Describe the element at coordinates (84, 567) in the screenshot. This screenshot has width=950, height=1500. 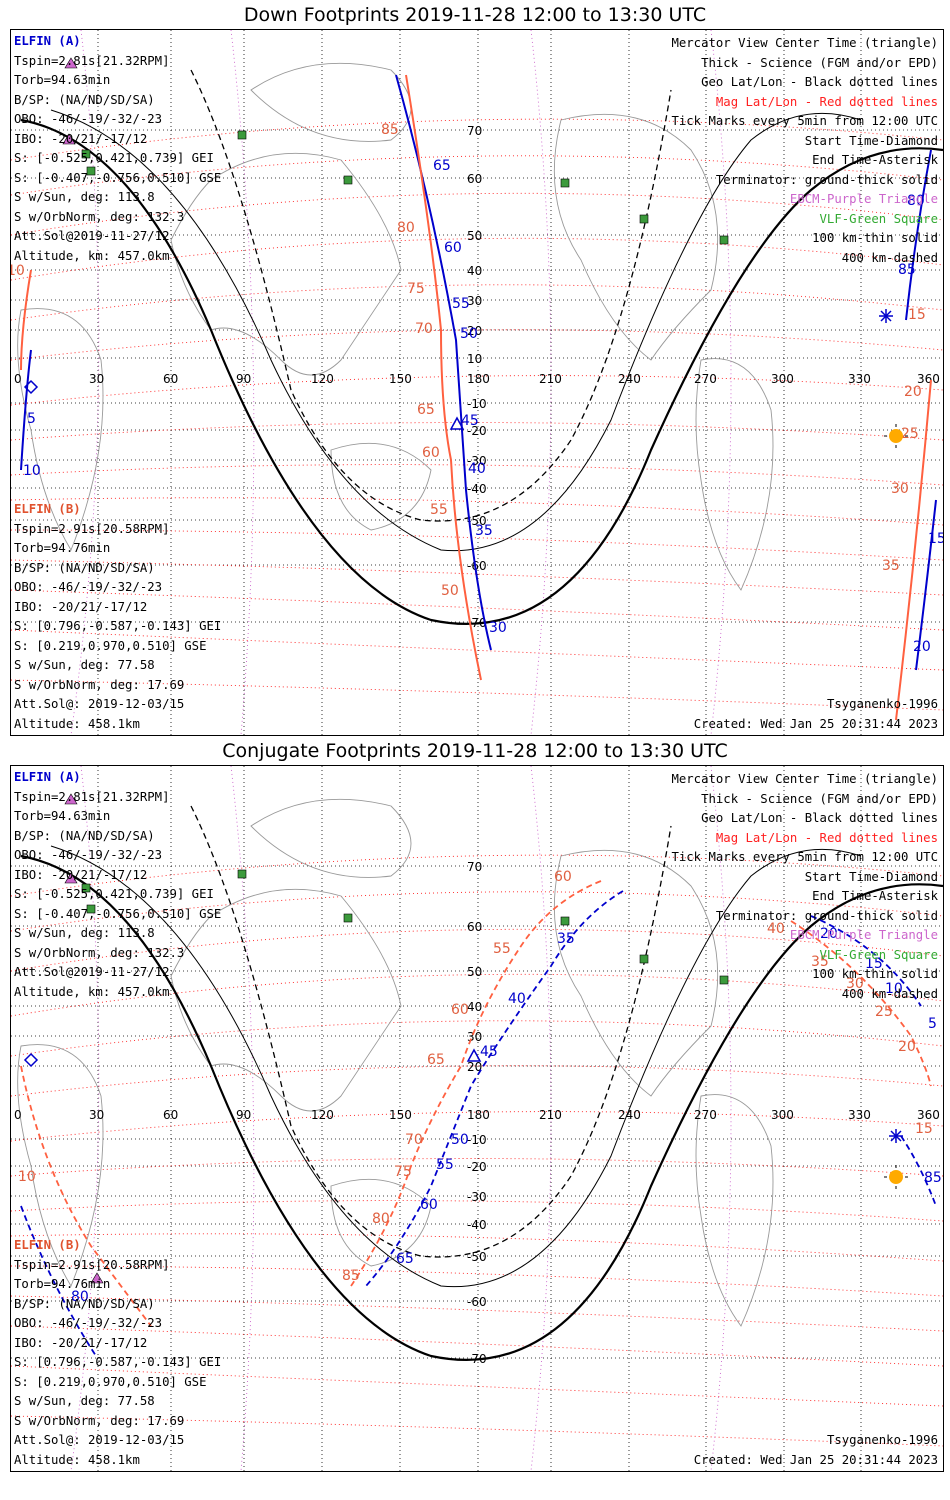
I see `info-line: B/SP: (NA/ND/SD/SA)` at that location.